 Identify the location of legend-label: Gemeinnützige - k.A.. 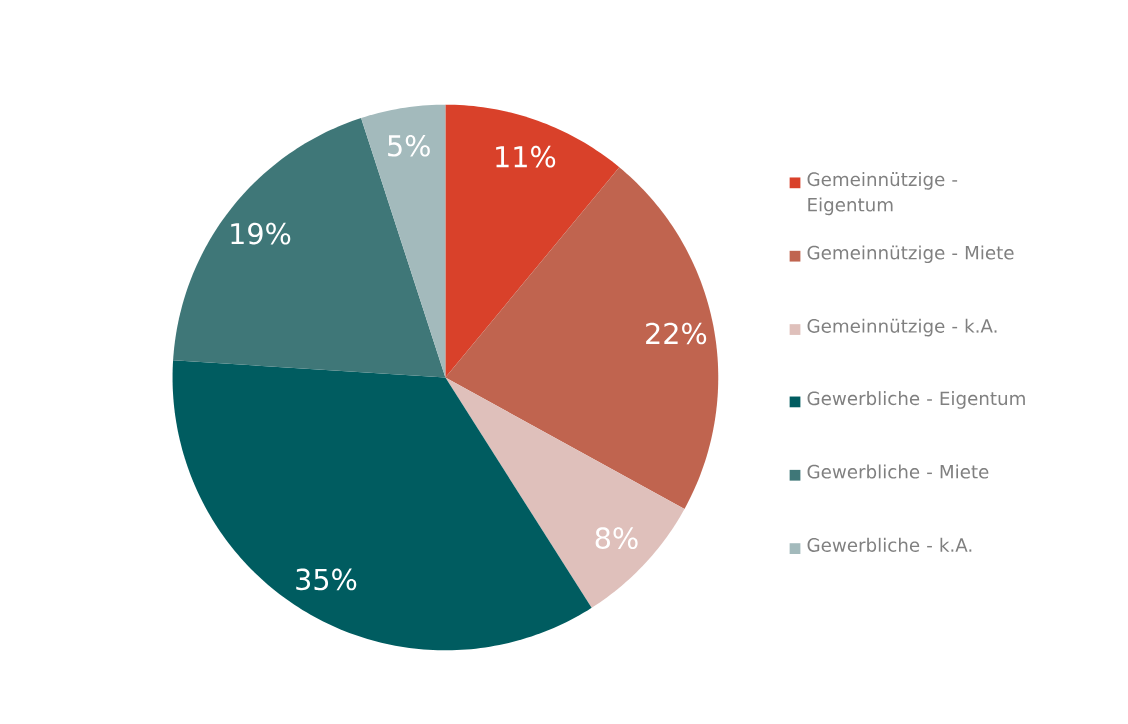
(902, 327).